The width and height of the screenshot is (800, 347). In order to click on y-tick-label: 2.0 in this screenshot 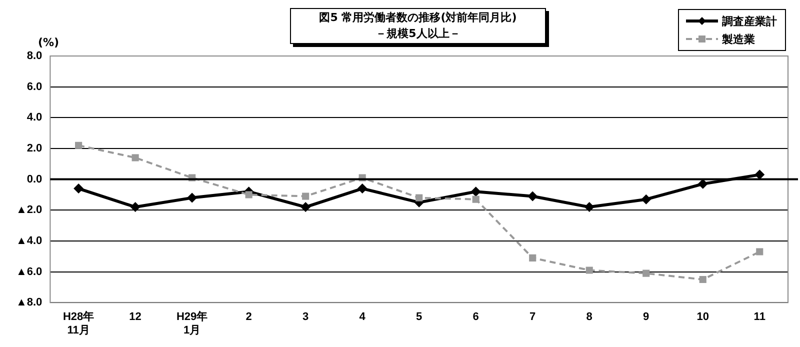, I will do `click(34, 148)`.